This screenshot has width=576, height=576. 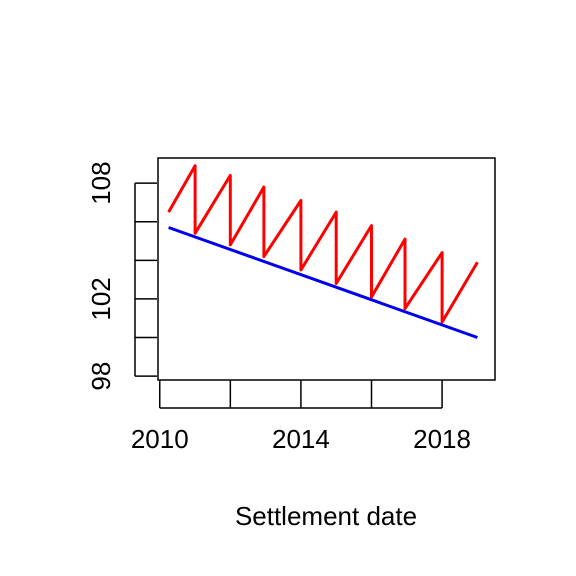 What do you see at coordinates (160, 439) in the screenshot?
I see `x-tick-label-2010: 2010` at bounding box center [160, 439].